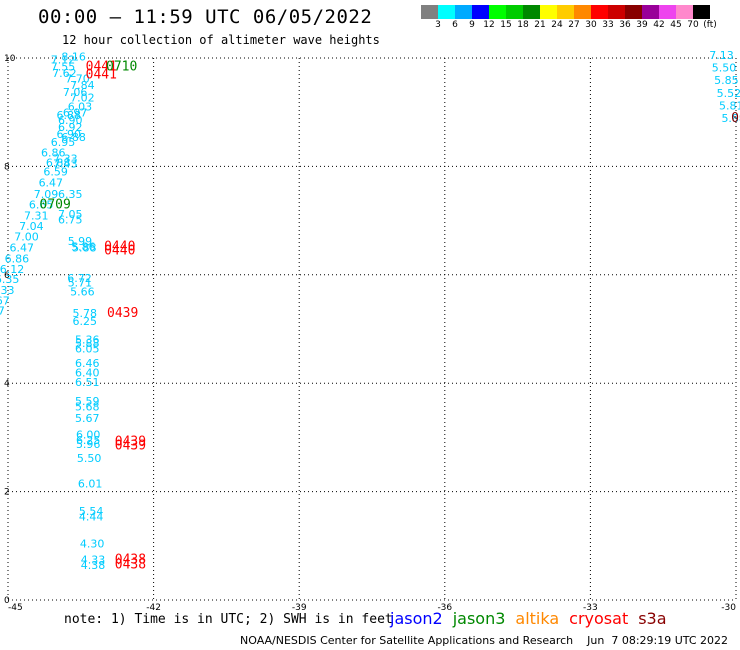 This screenshot has width=740, height=650. I want to click on wave-height-label: 4.33, so click(93, 560).